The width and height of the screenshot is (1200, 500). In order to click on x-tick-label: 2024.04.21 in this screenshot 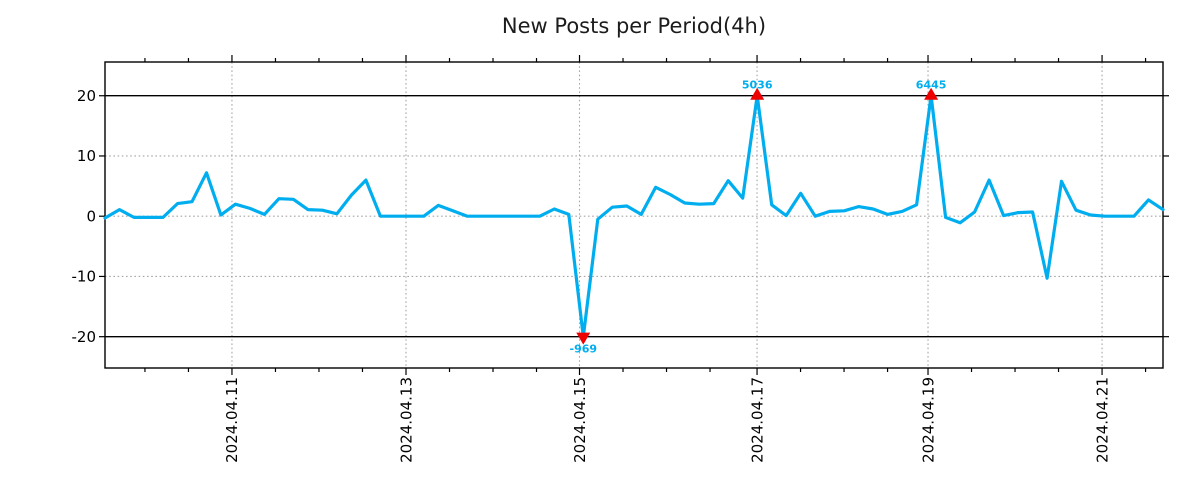, I will do `click(1102, 420)`.